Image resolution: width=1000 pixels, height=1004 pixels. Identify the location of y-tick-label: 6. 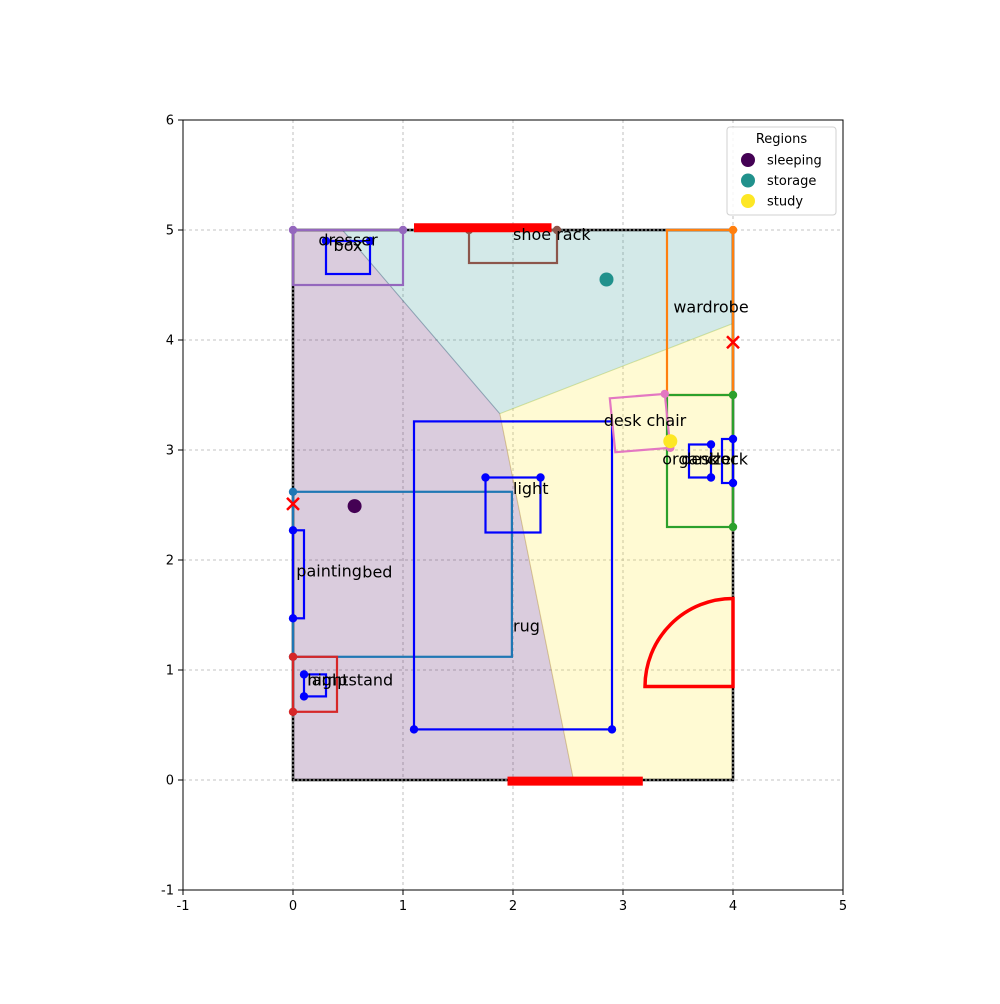
(170, 121).